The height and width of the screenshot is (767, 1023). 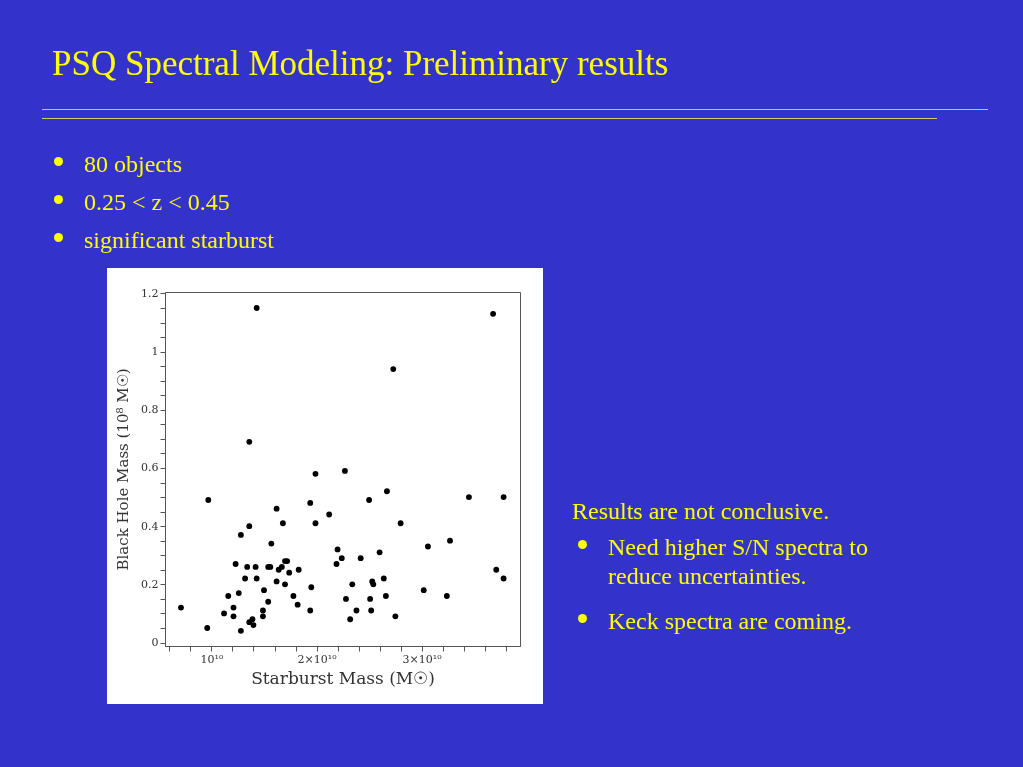 What do you see at coordinates (738, 561) in the screenshot?
I see `text: Need higher S/N spectra to reduce uncertainties.` at bounding box center [738, 561].